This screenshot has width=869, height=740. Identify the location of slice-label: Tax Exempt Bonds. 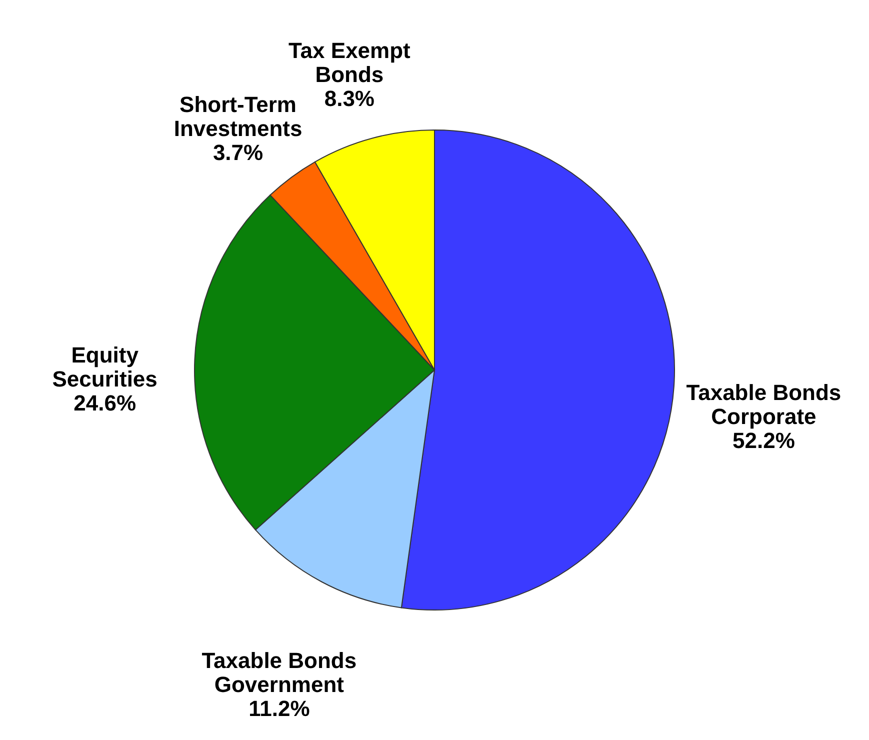
(350, 63).